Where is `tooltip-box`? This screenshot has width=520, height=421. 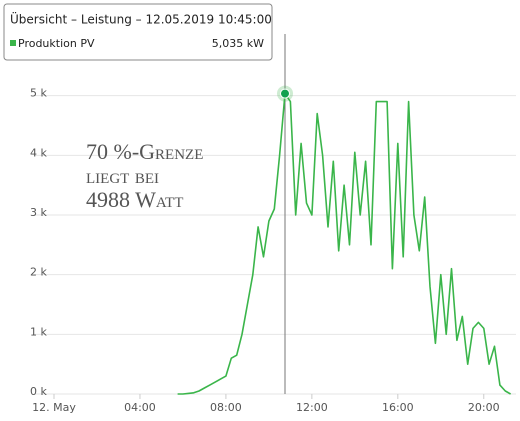 tooltip-box is located at coordinates (138, 32).